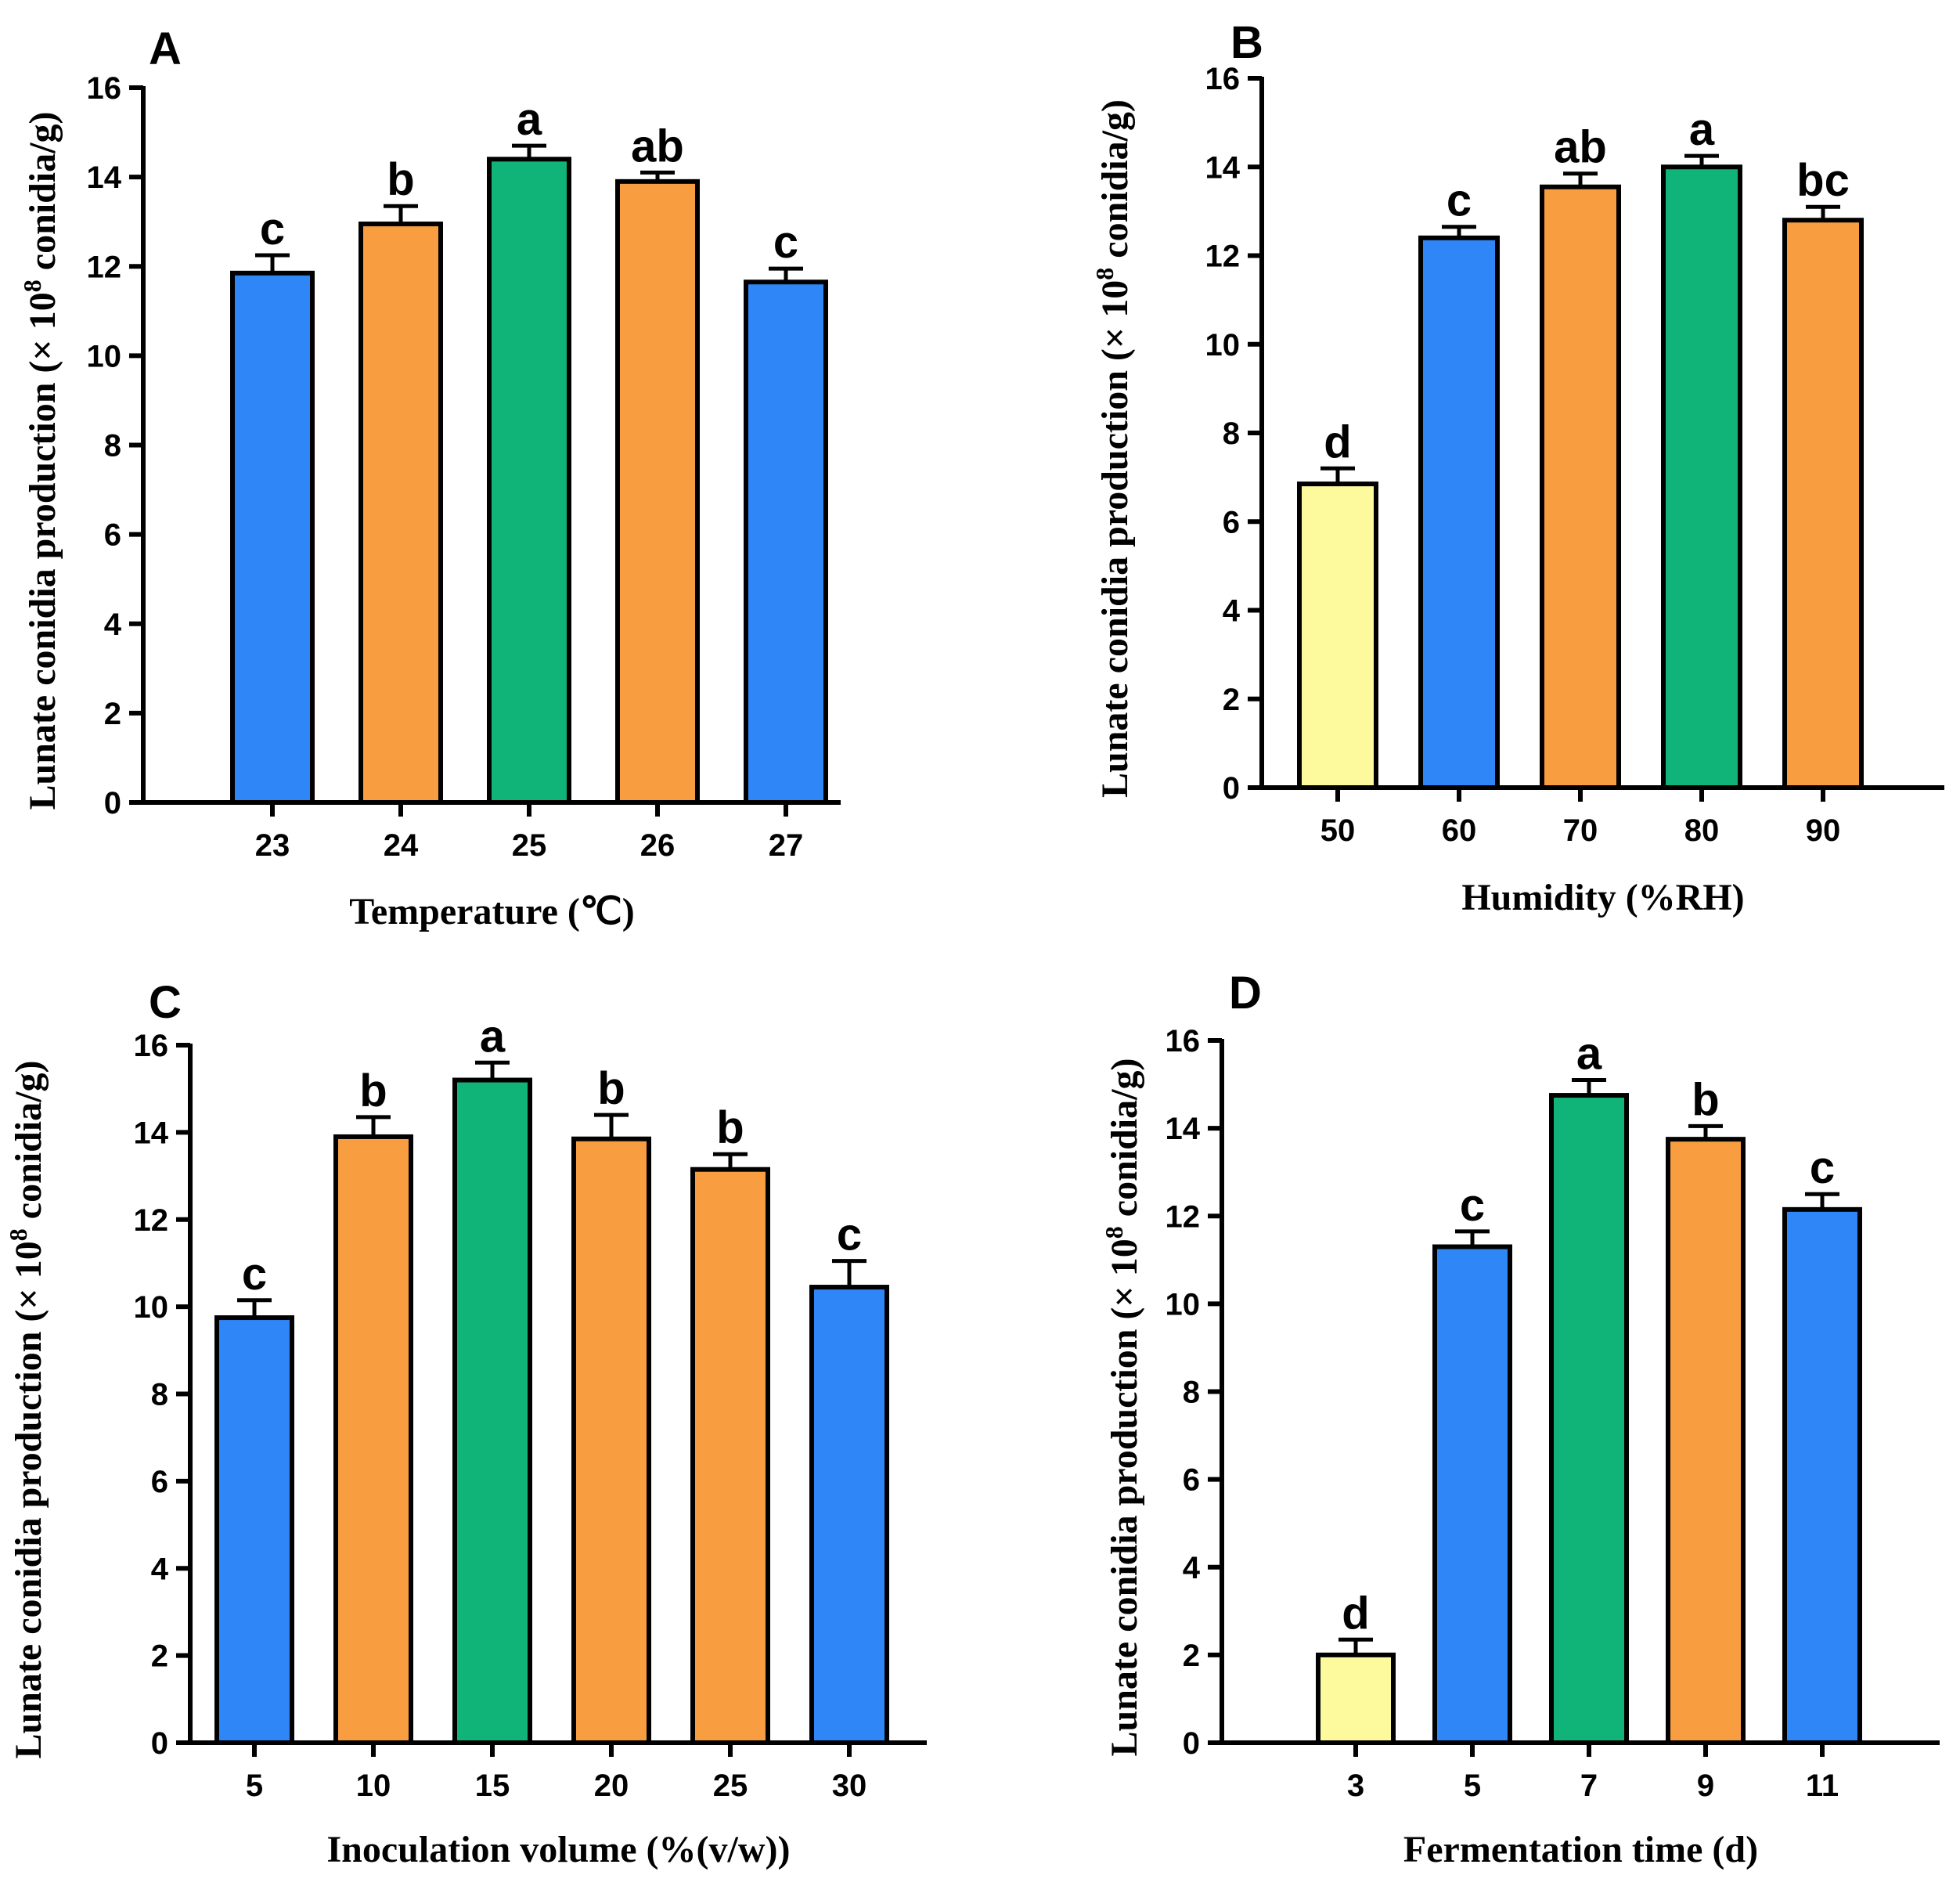 The width and height of the screenshot is (1960, 1886). I want to click on x-tick-label: 20, so click(611, 1786).